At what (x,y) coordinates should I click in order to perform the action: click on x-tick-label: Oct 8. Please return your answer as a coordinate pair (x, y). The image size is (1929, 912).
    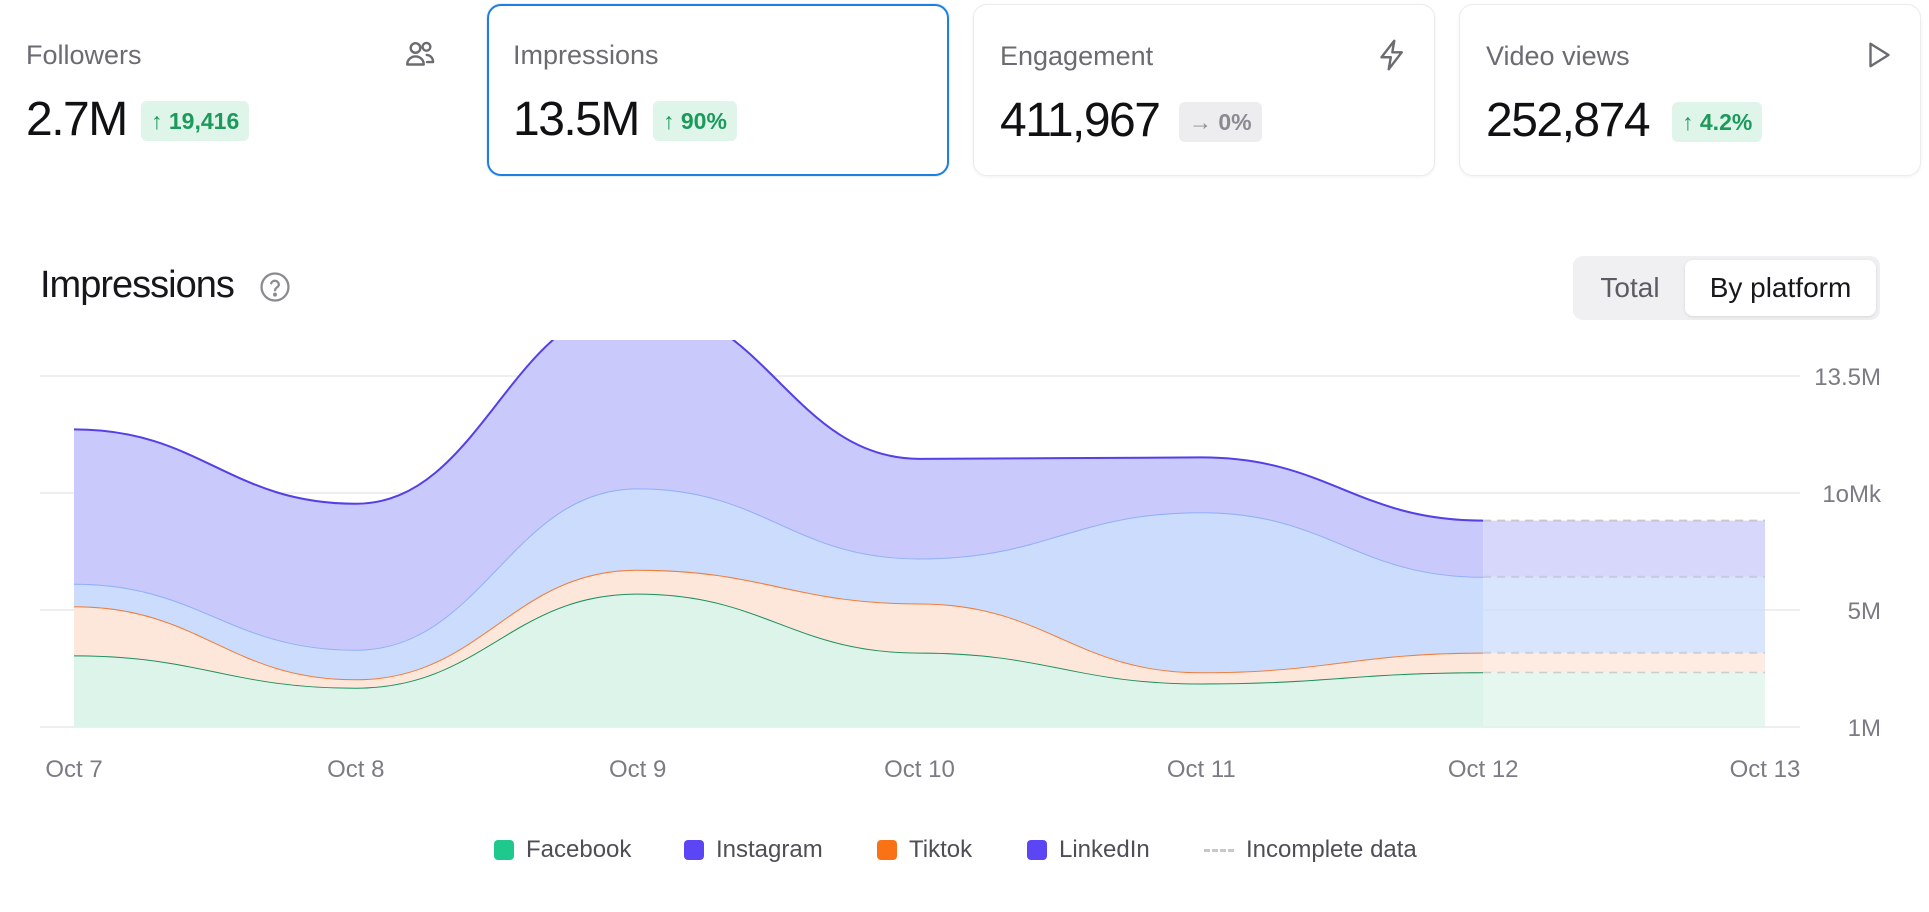
    Looking at the image, I should click on (355, 769).